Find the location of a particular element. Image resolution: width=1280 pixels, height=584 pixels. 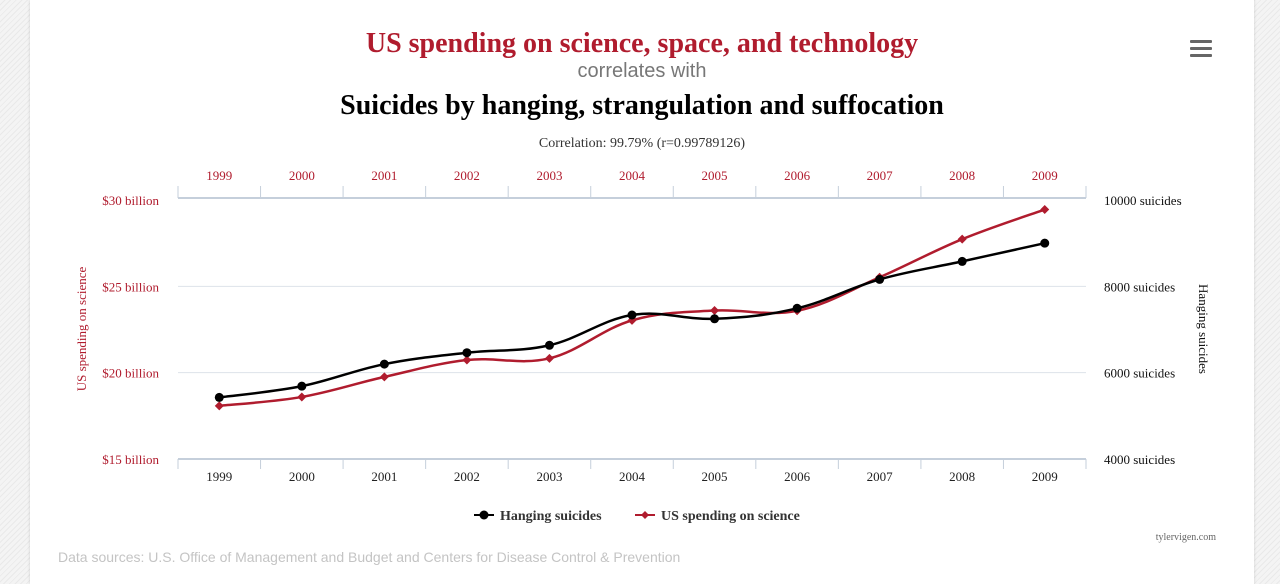

legend-spending-label: US spending on science is located at coordinates (730, 516).